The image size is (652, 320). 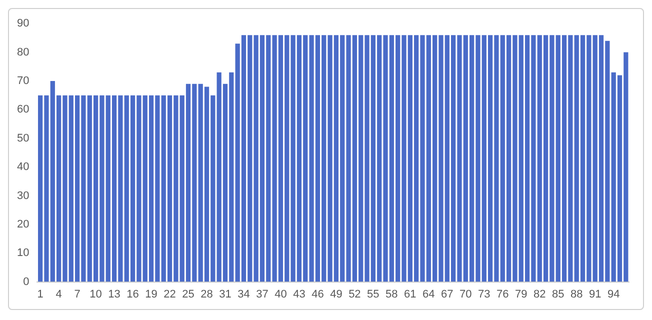 What do you see at coordinates (77, 294) in the screenshot?
I see `x-tick-label: 7` at bounding box center [77, 294].